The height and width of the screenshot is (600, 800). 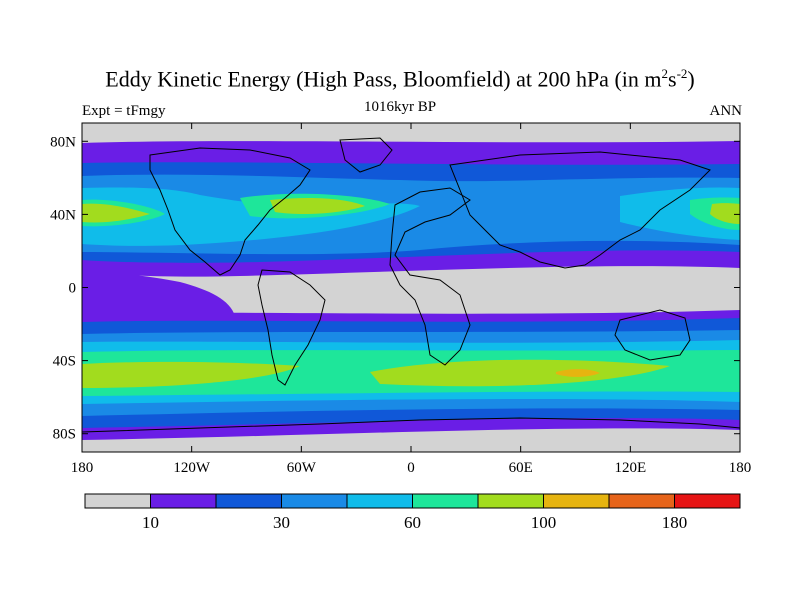 What do you see at coordinates (411, 468) in the screenshot?
I see `lon-tick-label: 0` at bounding box center [411, 468].